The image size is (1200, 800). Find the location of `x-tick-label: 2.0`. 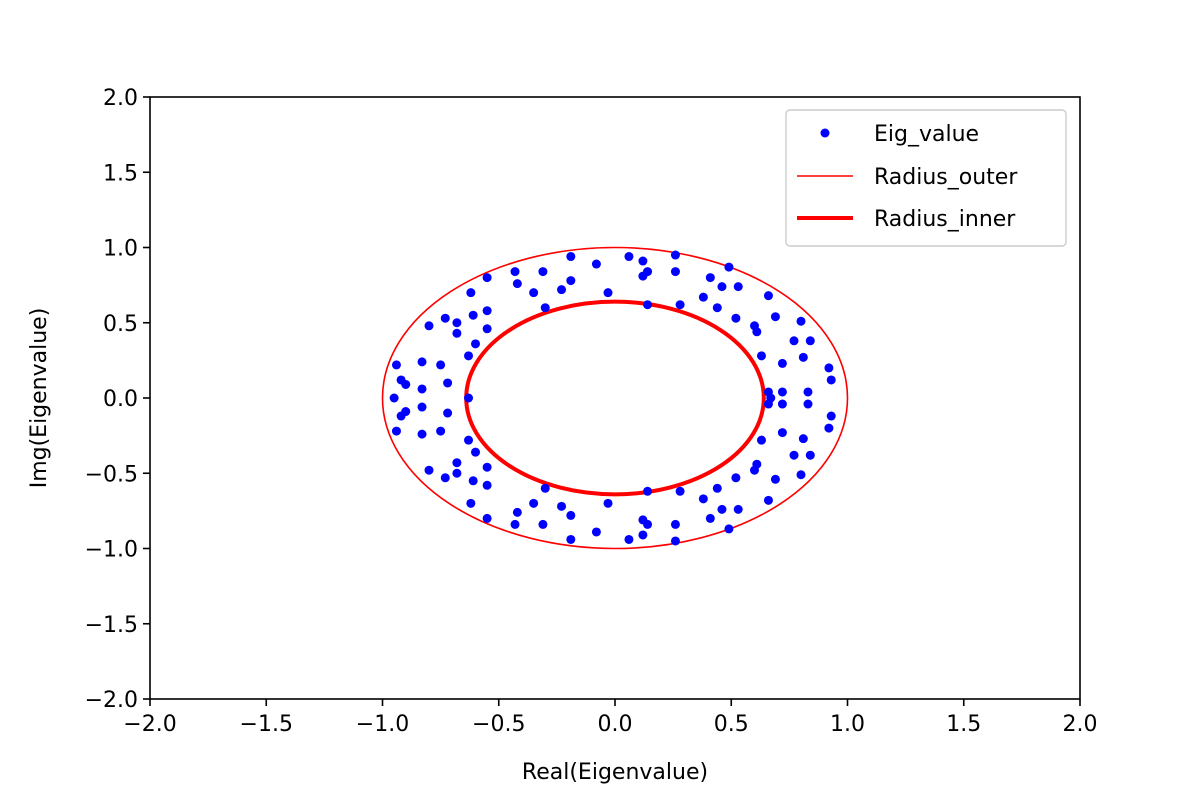

x-tick-label: 2.0 is located at coordinates (1080, 724).